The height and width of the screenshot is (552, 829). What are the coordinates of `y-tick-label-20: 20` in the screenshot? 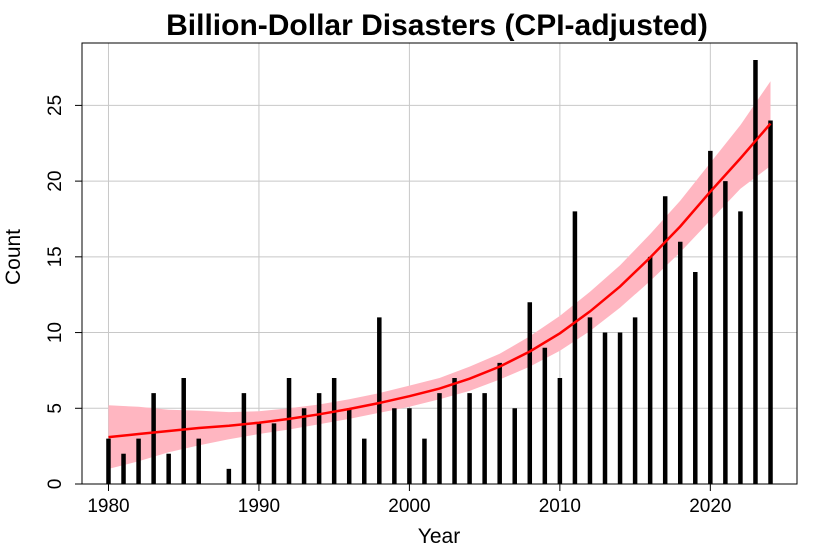 It's located at (55, 181).